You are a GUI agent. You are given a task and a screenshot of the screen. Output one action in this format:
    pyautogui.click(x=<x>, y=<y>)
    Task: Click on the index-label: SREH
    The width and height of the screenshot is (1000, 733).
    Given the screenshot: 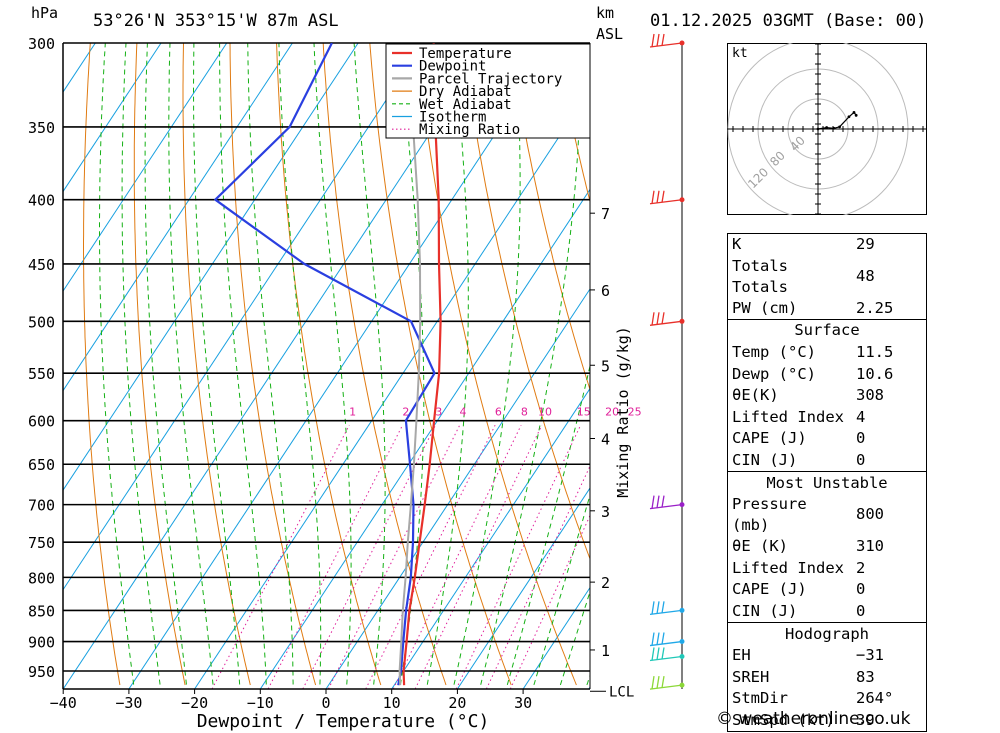 What is the action you would take?
    pyautogui.click(x=751, y=676)
    